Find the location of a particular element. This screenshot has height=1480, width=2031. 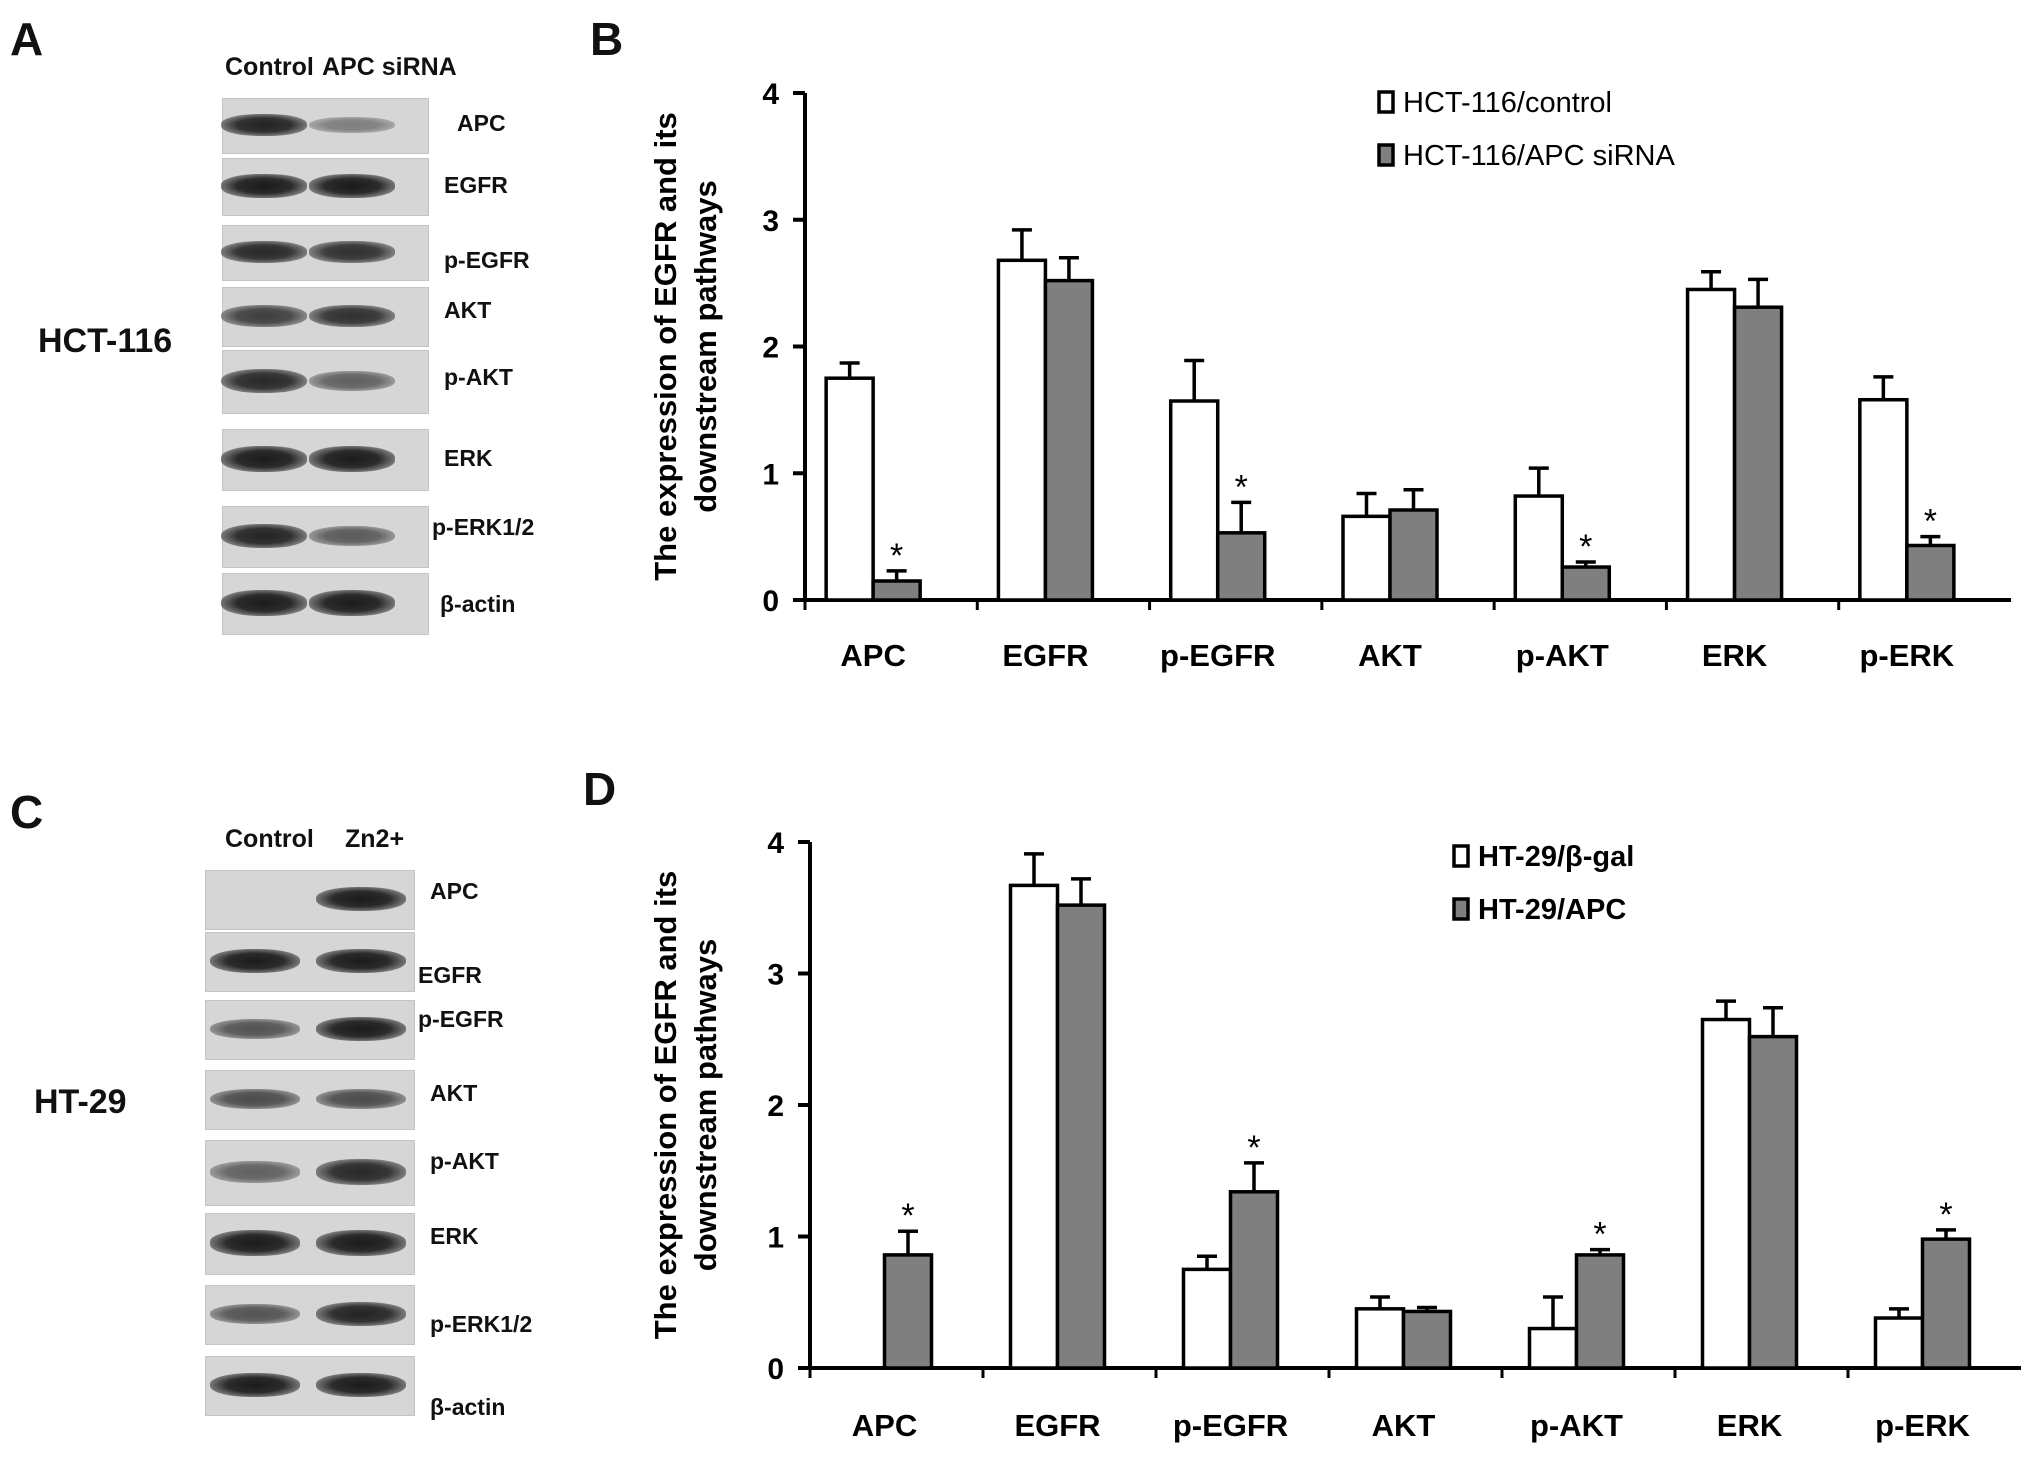

lane-header-control: Control is located at coordinates (269, 839).